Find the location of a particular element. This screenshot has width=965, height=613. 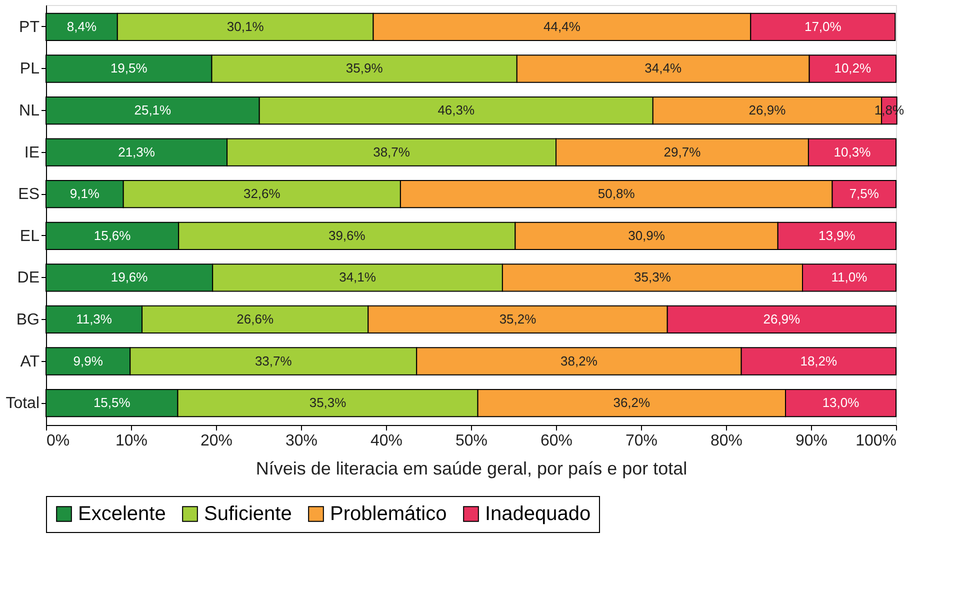

x-tick-label: 50% is located at coordinates (471, 441).